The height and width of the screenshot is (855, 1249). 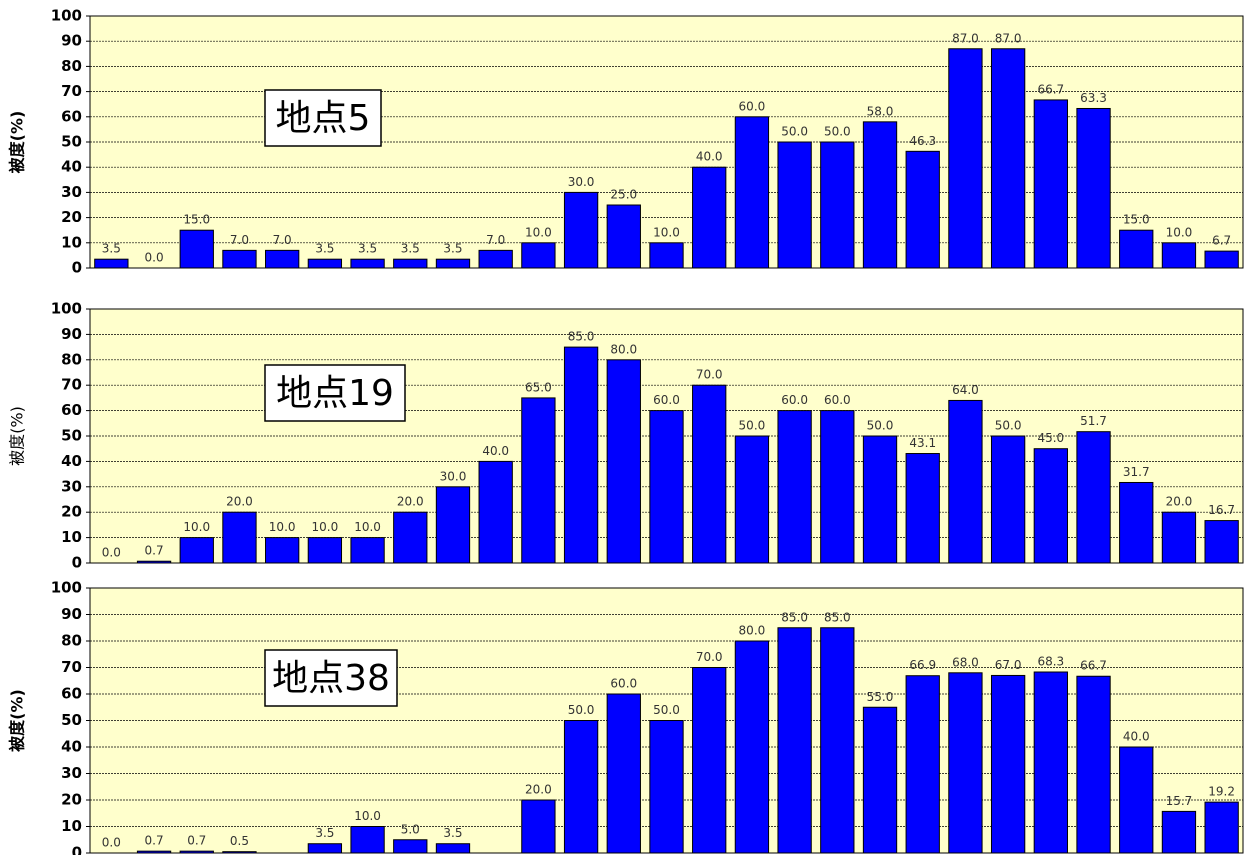 I want to click on value-label: 80.0, so click(x=752, y=631).